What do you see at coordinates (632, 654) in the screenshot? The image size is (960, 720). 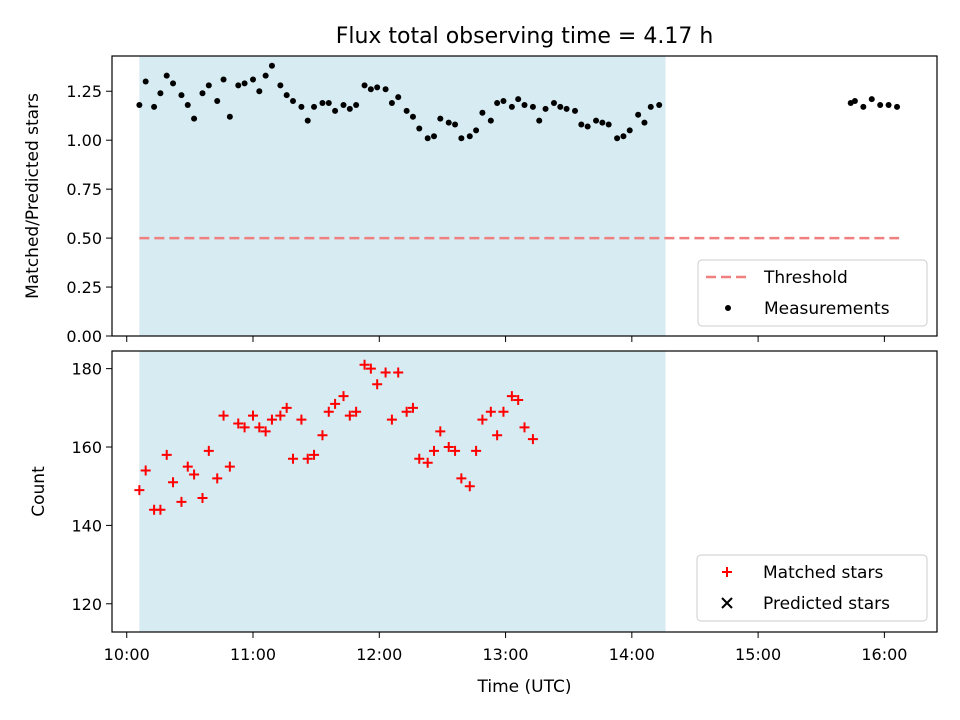 I see `xtick-label: 14:00` at bounding box center [632, 654].